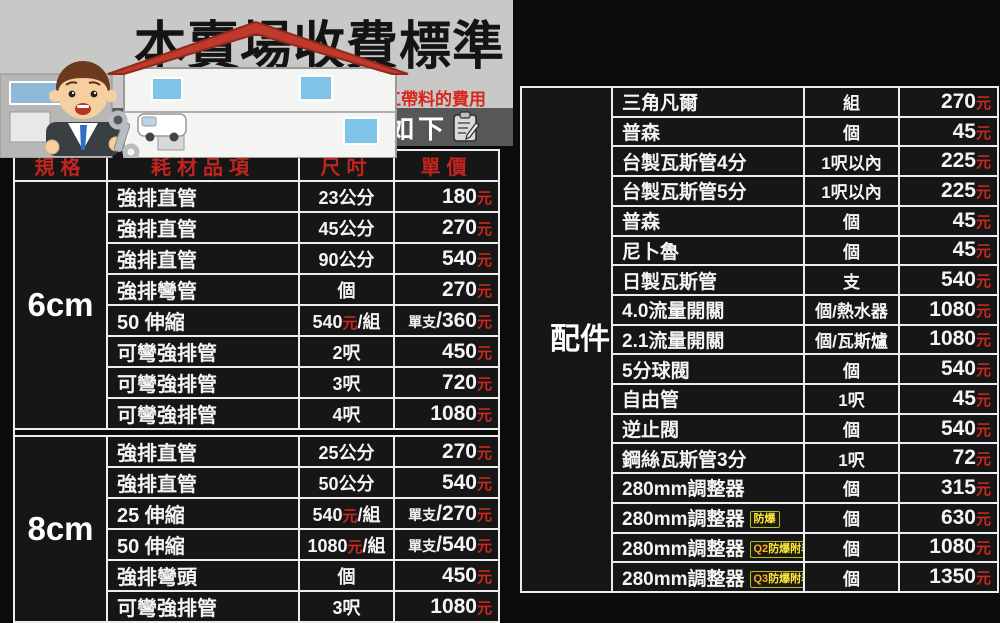  I want to click on size-cell: 2呎, so click(346, 351).